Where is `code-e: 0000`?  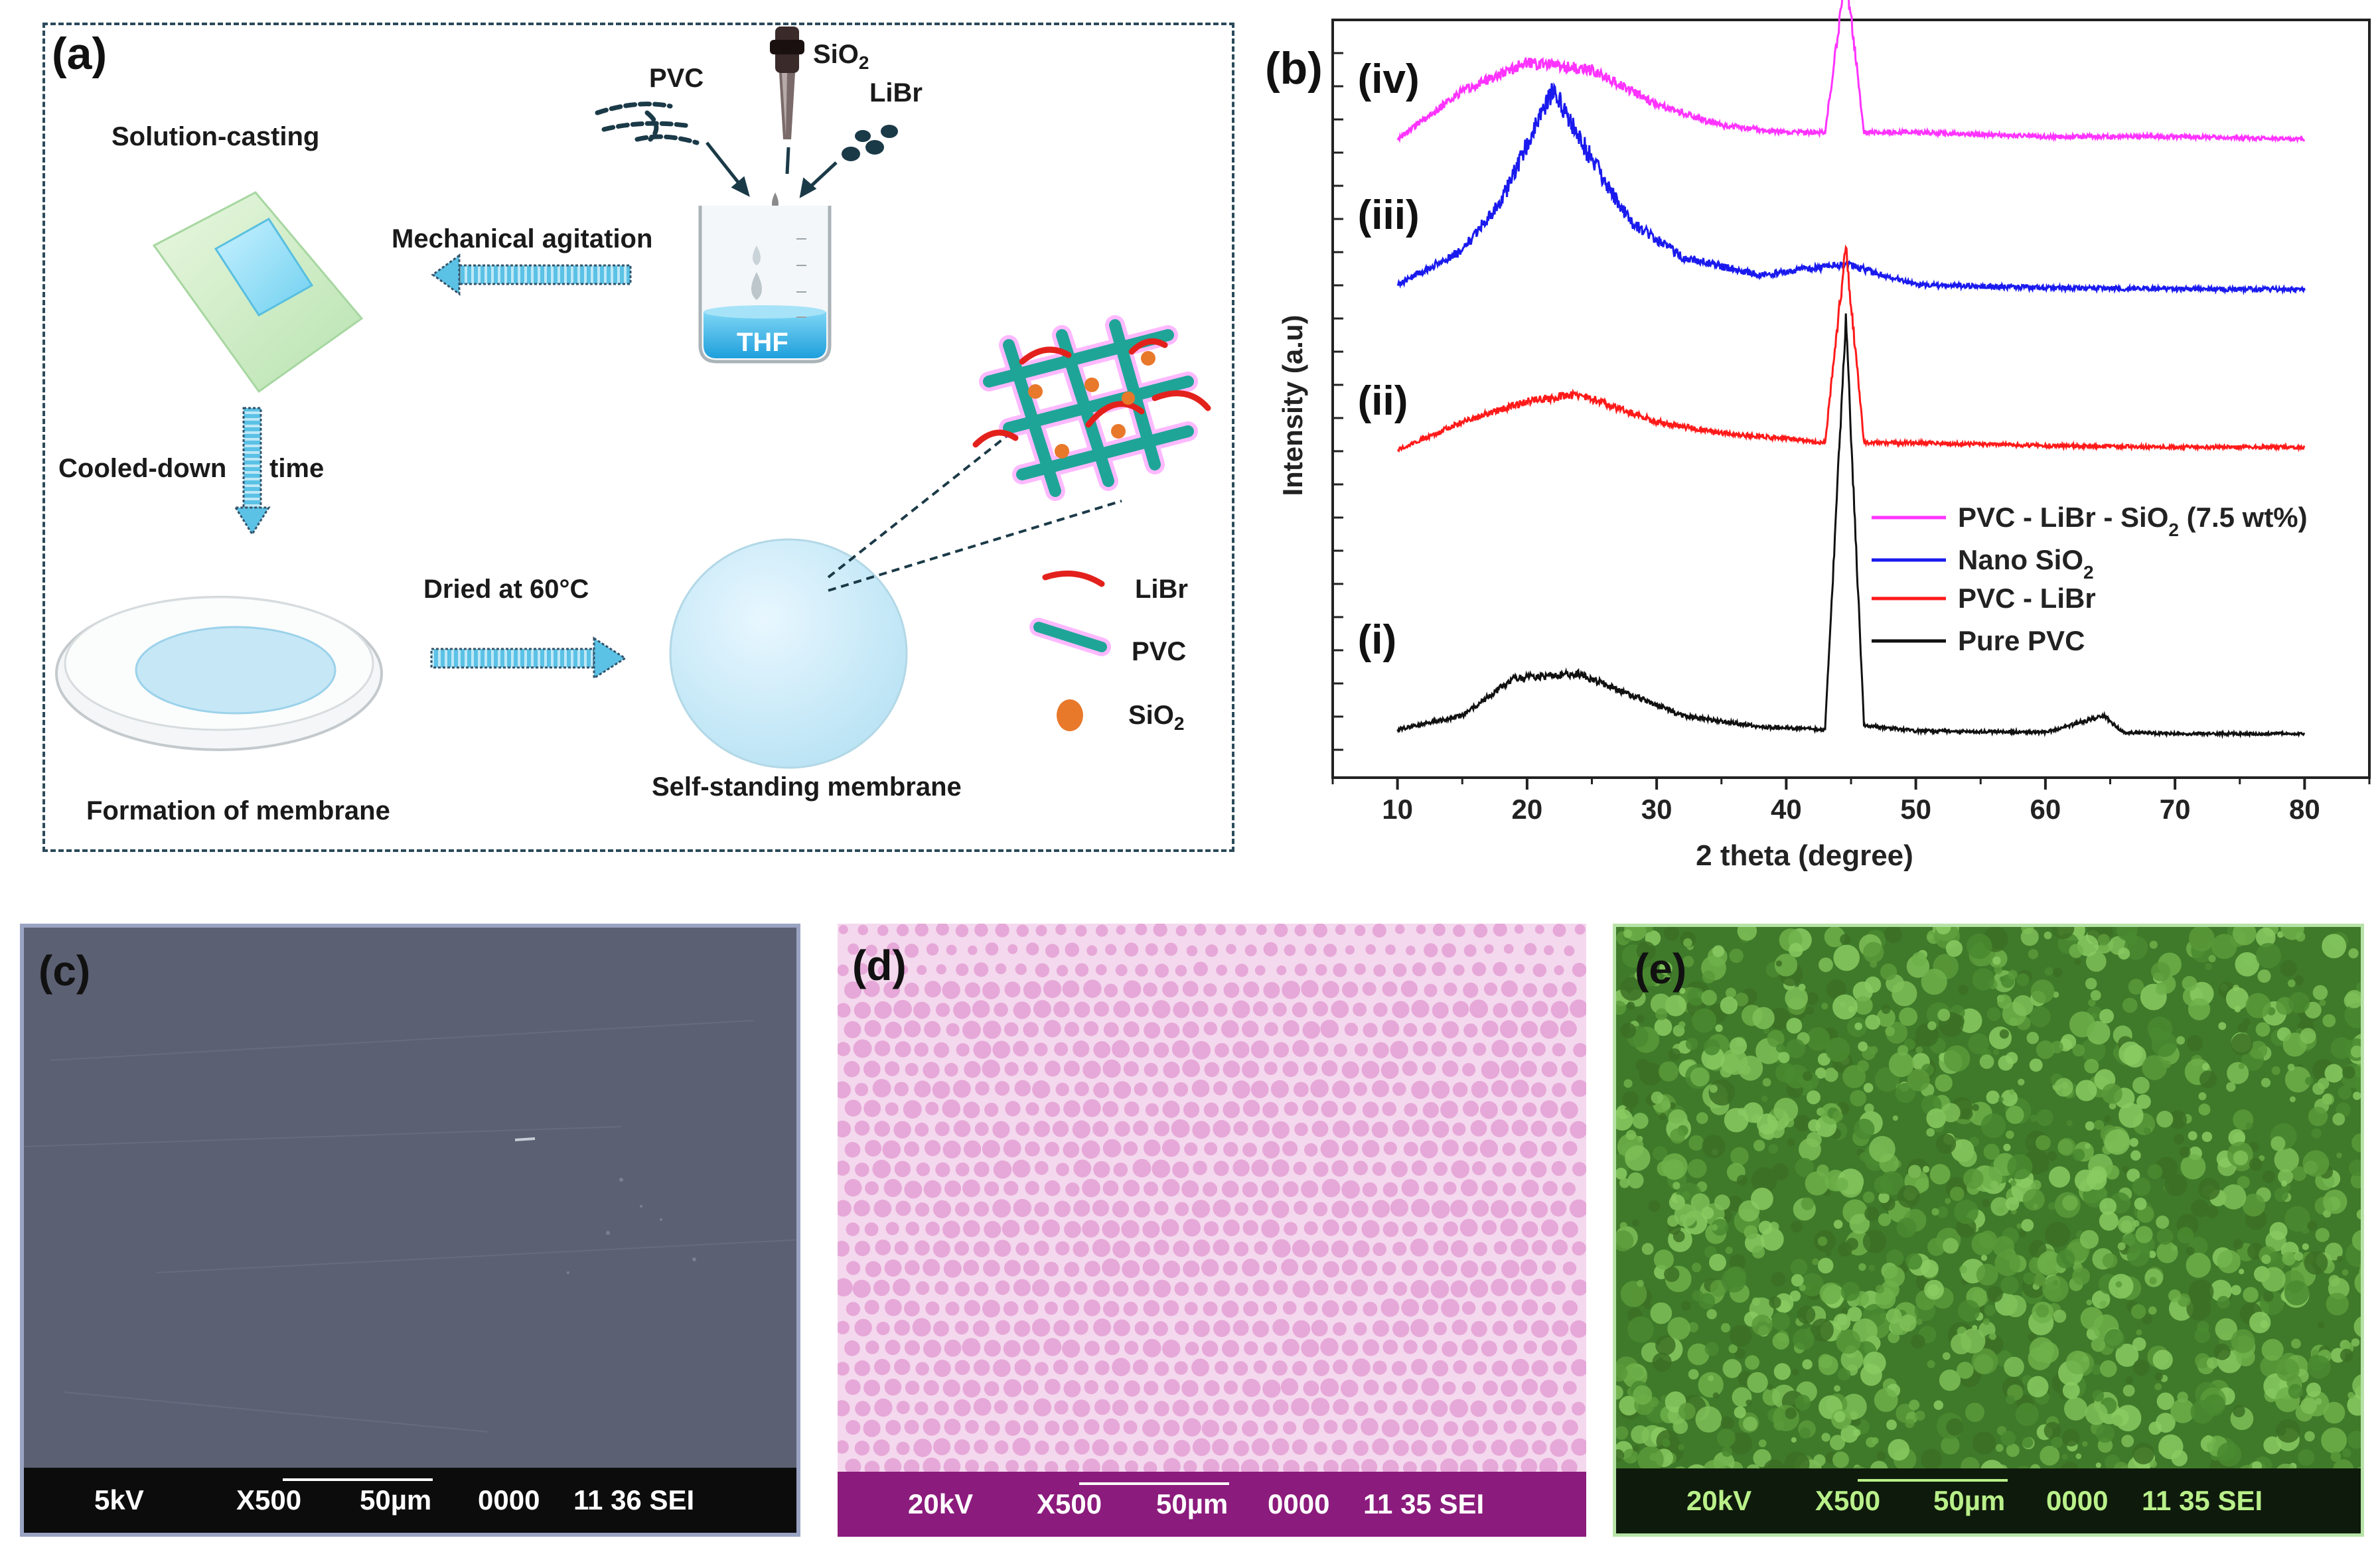 code-e: 0000 is located at coordinates (2077, 1500).